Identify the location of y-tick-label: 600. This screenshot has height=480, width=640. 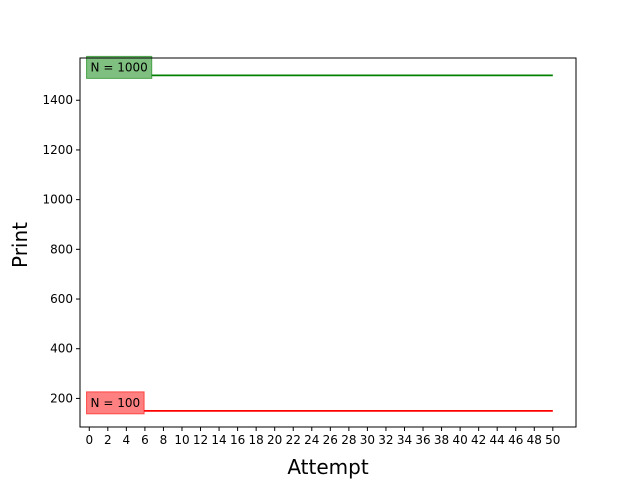
(61, 299).